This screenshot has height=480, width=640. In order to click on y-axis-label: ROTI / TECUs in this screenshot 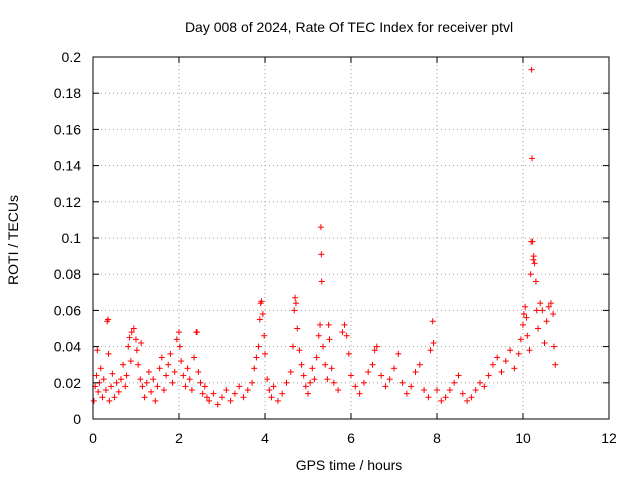, I will do `click(13, 240)`.